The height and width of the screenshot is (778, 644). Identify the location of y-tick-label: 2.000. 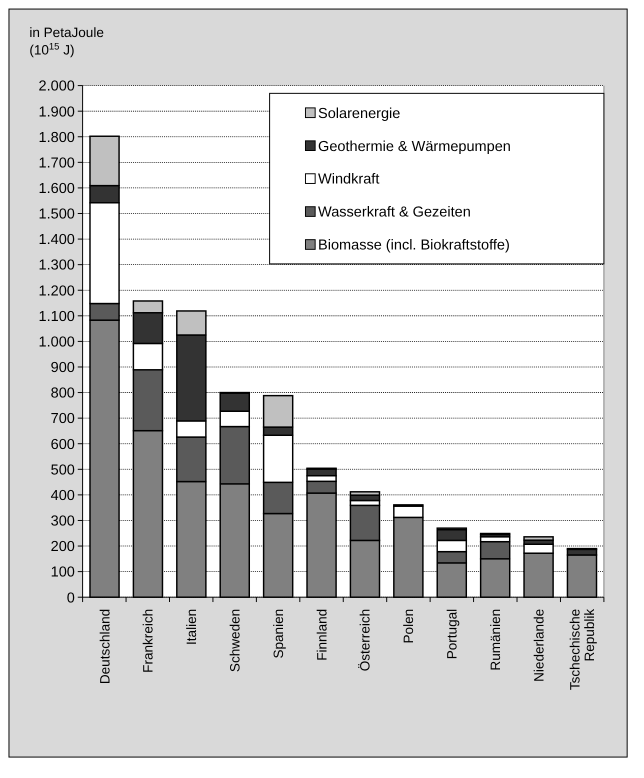
(56, 86).